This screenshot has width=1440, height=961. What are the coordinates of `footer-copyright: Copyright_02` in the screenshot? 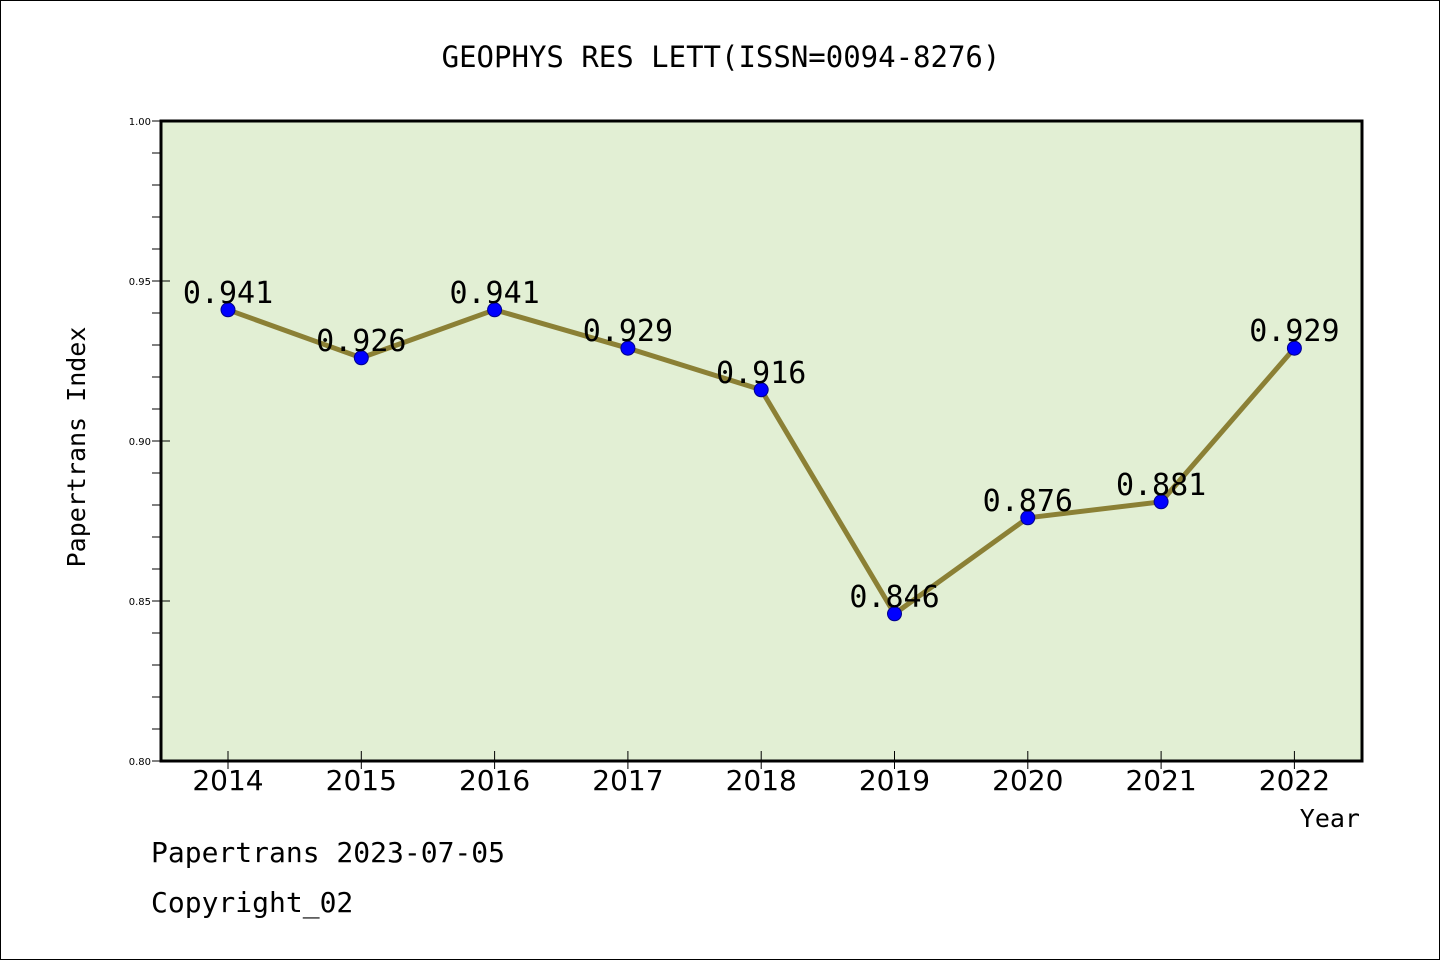 It's located at (252, 902).